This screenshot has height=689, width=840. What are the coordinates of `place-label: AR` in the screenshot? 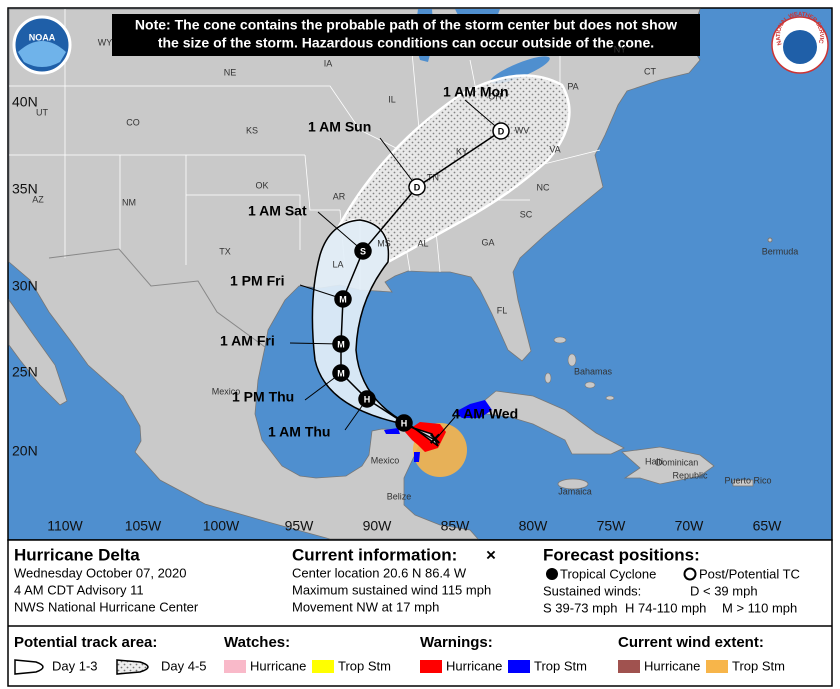 It's located at (339, 196).